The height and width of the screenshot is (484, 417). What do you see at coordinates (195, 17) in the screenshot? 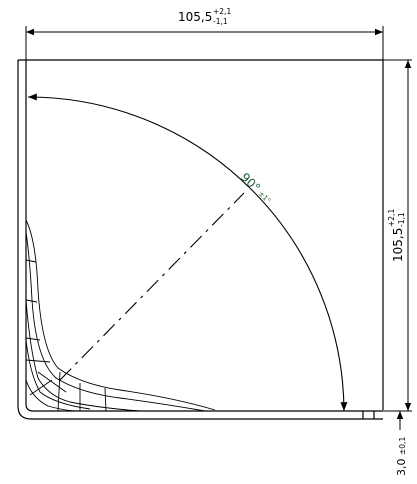
I see `top-dimension-value: 105,5` at bounding box center [195, 17].